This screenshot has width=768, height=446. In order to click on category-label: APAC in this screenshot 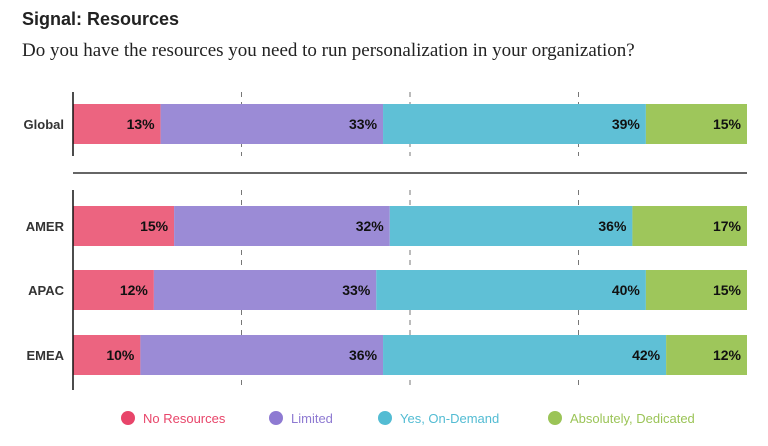, I will do `click(46, 290)`.